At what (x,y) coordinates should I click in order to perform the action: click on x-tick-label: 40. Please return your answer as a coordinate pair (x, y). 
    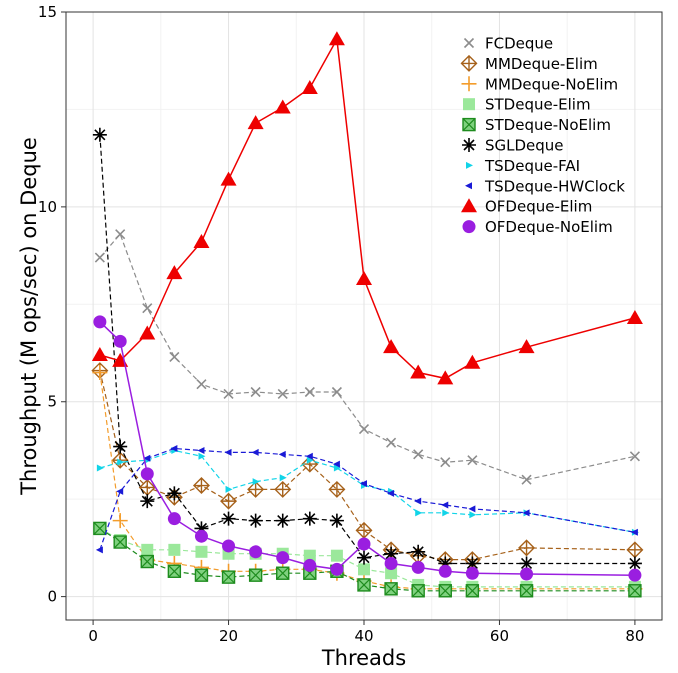
    Looking at the image, I should click on (363, 636).